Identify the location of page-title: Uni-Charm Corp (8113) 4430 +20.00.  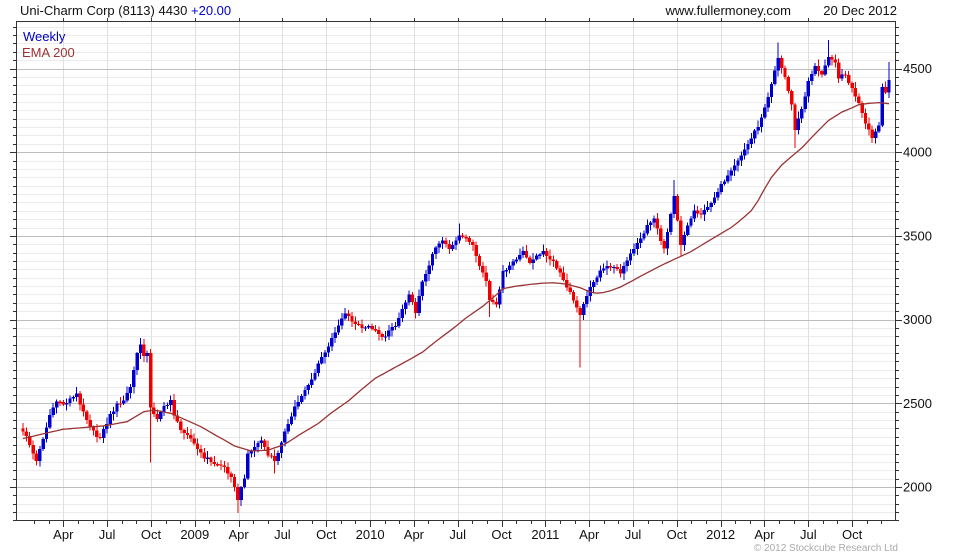
(125, 10).